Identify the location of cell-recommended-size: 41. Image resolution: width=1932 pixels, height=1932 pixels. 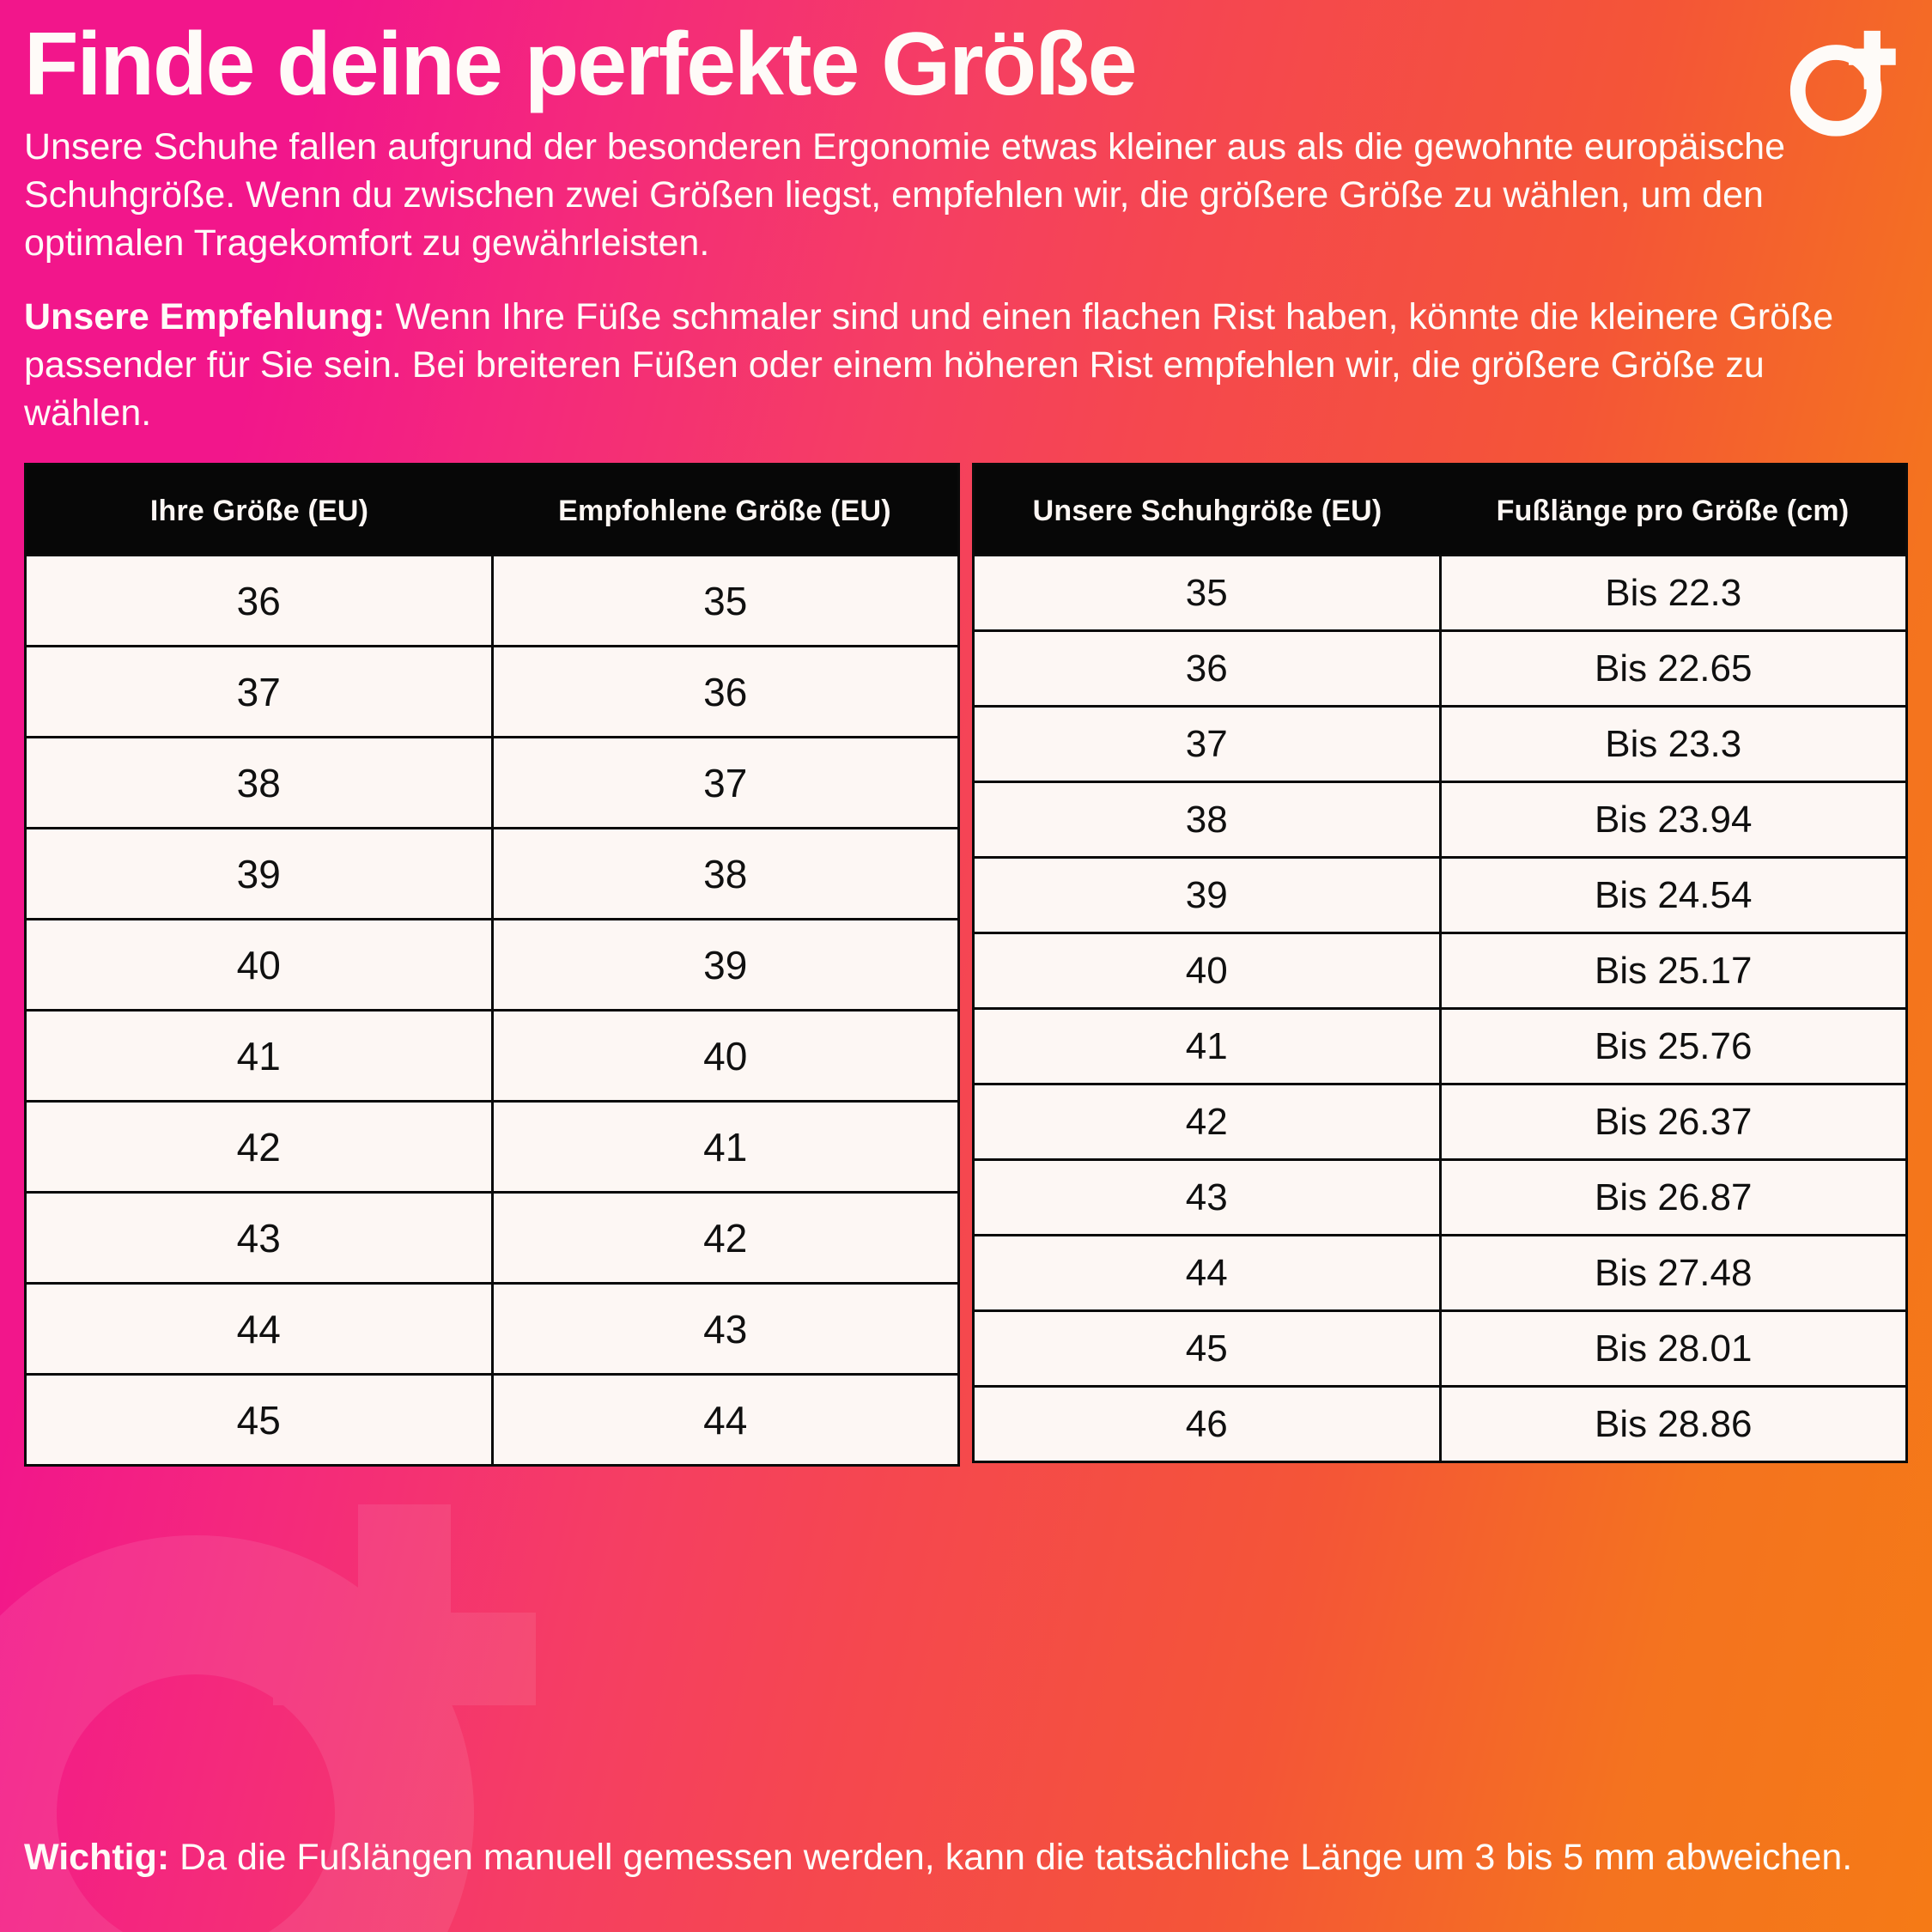
(725, 1147).